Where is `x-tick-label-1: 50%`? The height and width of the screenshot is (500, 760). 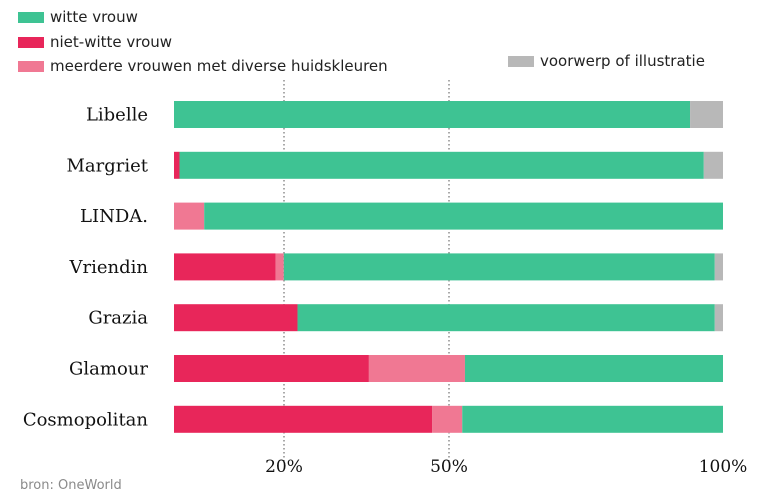 x-tick-label-1: 50% is located at coordinates (449, 467).